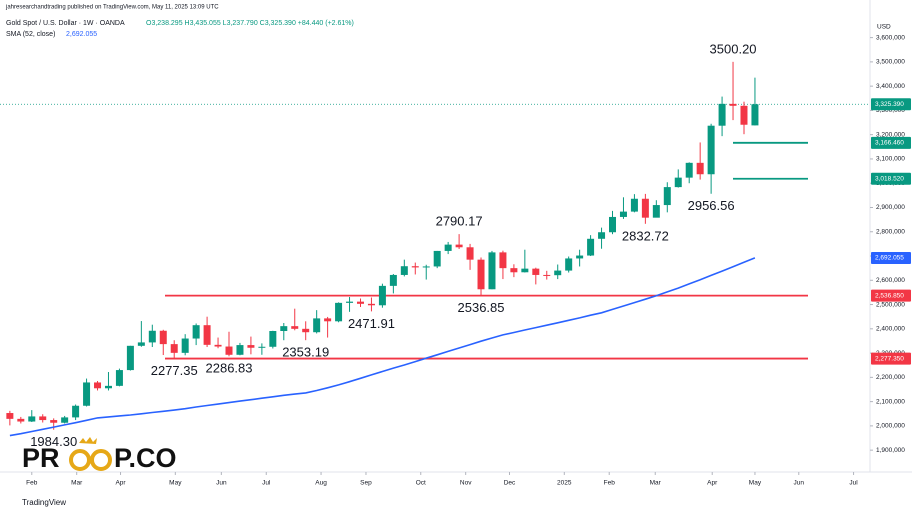 This screenshot has width=912, height=513. I want to click on logo-crown, so click(88, 440).